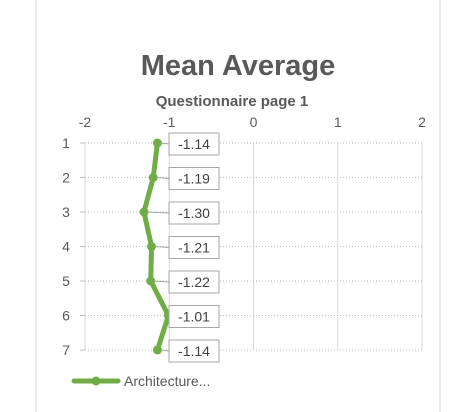 Image resolution: width=474 pixels, height=412 pixels. What do you see at coordinates (238, 66) in the screenshot?
I see `chart-title: Mean Average` at bounding box center [238, 66].